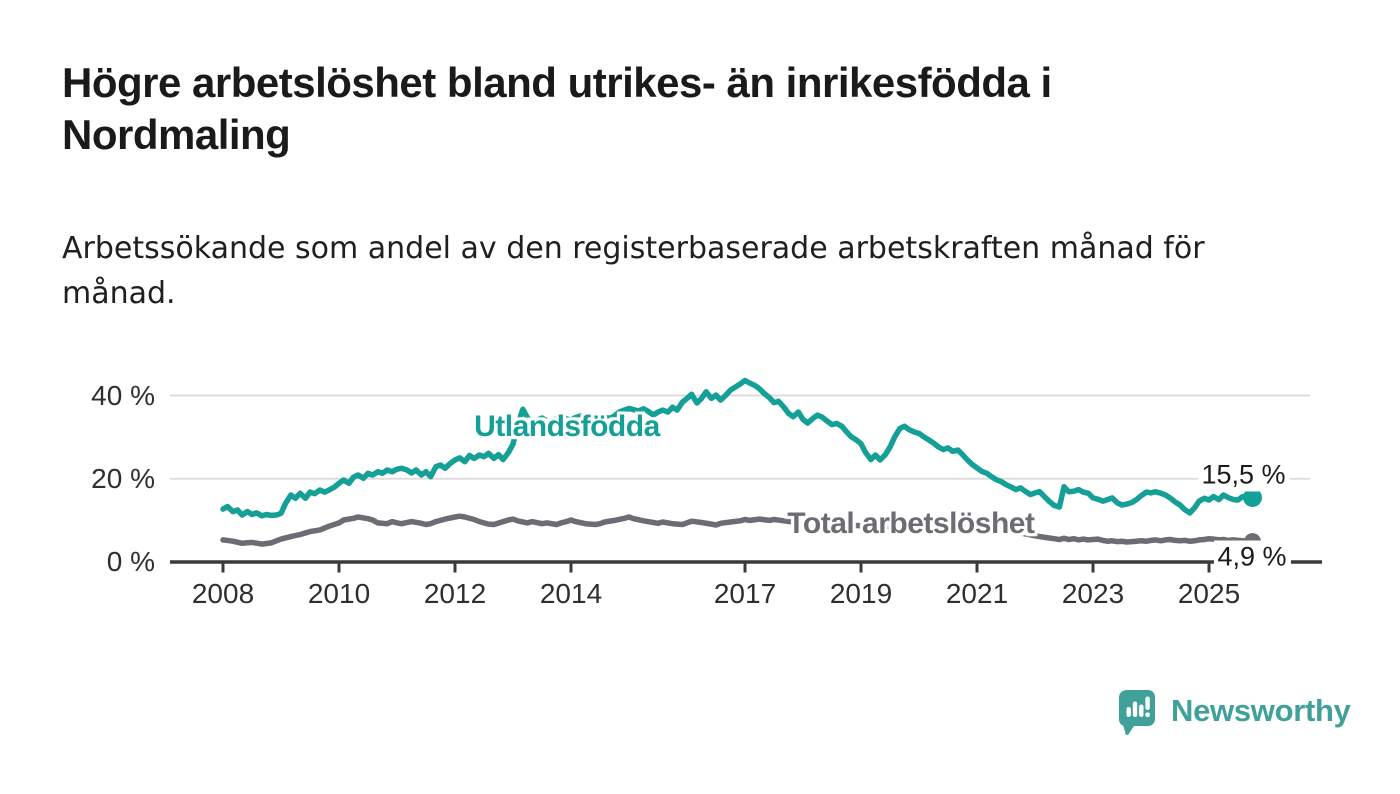 The image size is (1400, 794). I want to click on y-axis-label-0: 0 %, so click(130, 561).